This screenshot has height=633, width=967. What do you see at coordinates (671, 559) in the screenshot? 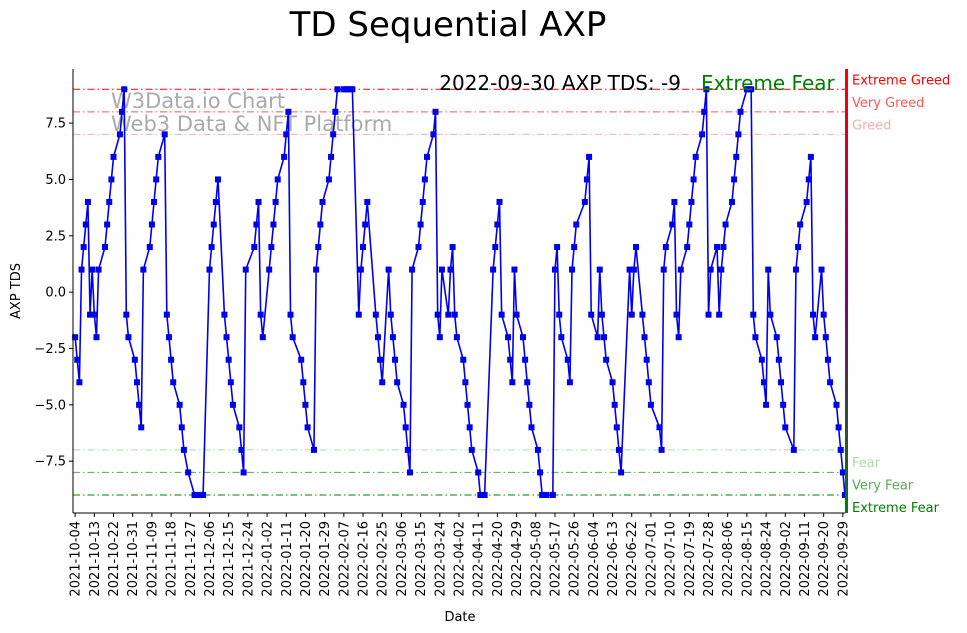
I see `x-tick-label: 2022-07-10` at bounding box center [671, 559].